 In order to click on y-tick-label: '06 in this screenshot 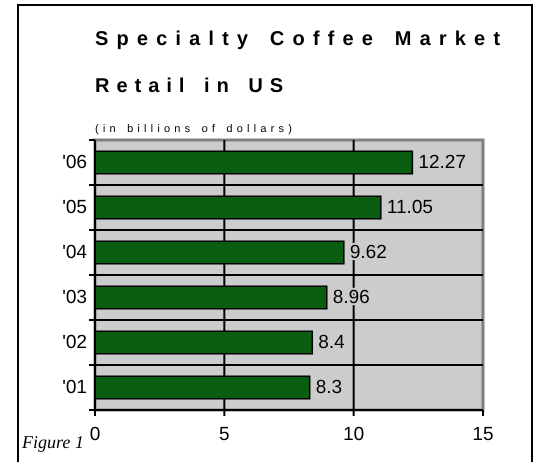, I will do `click(74, 162)`.